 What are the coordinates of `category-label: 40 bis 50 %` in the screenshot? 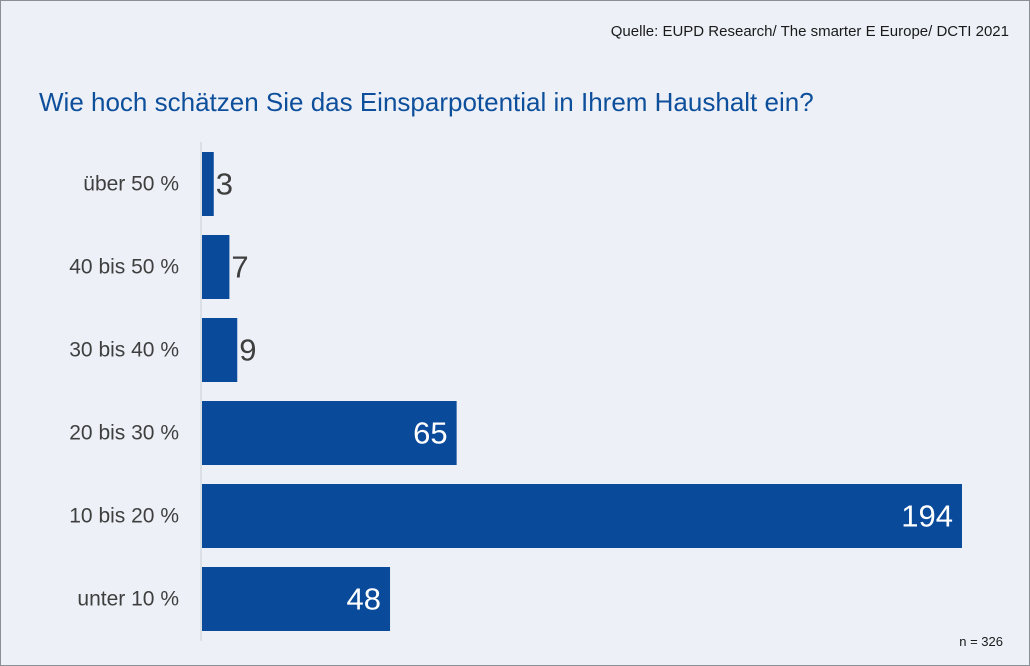 It's located at (124, 267).